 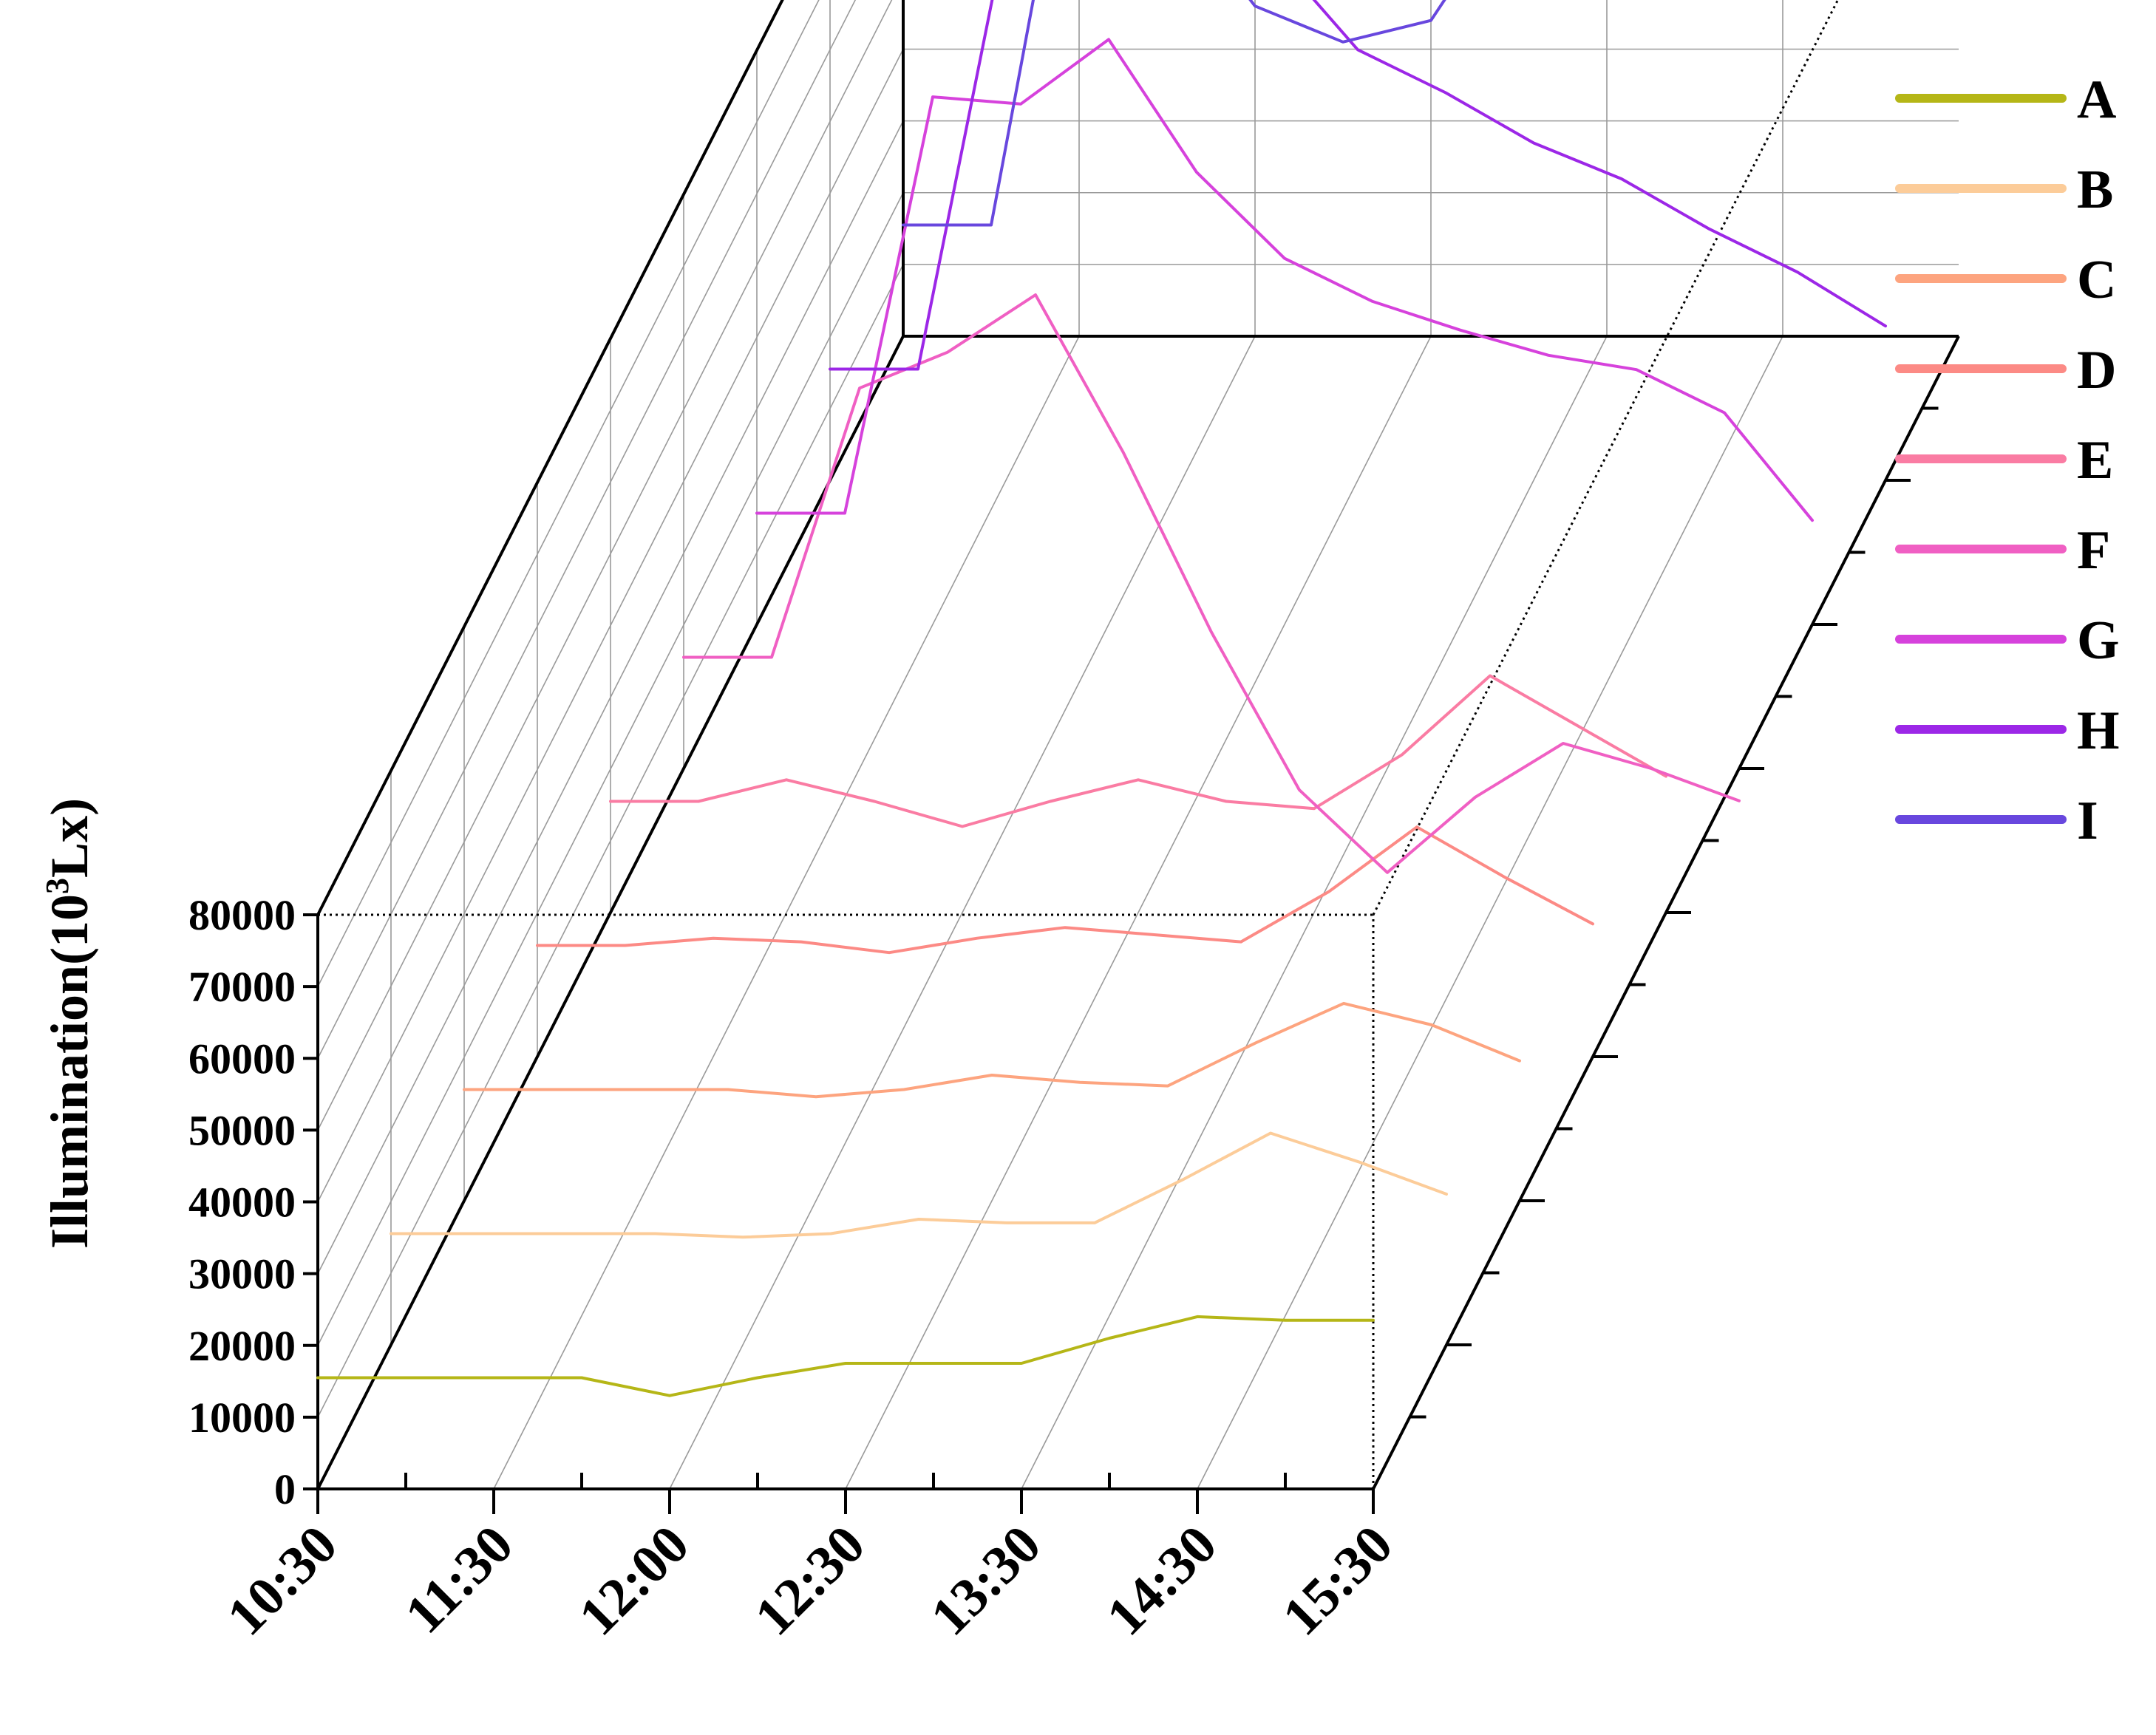 I want to click on y-tick-label: 80000, so click(x=242, y=915).